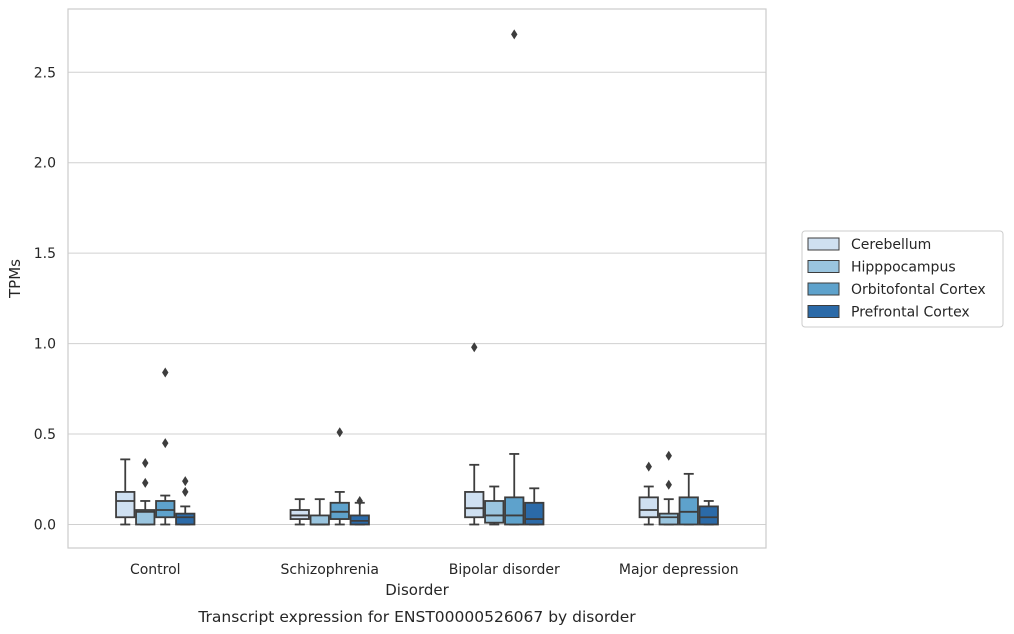 The height and width of the screenshot is (634, 1014). Describe the element at coordinates (45, 299) in the screenshot. I see `y-axis-ticks: 0.0 0.5 1.0 1.5 2.0 2.5` at that location.